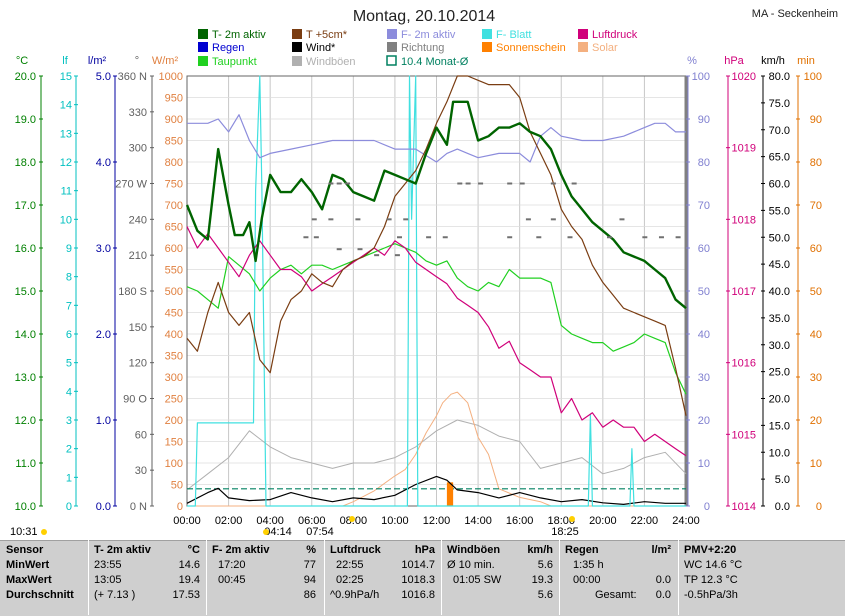 This screenshot has width=845, height=616. Describe the element at coordinates (69, 278) in the screenshot. I see `leaf-tick-label: 8` at that location.